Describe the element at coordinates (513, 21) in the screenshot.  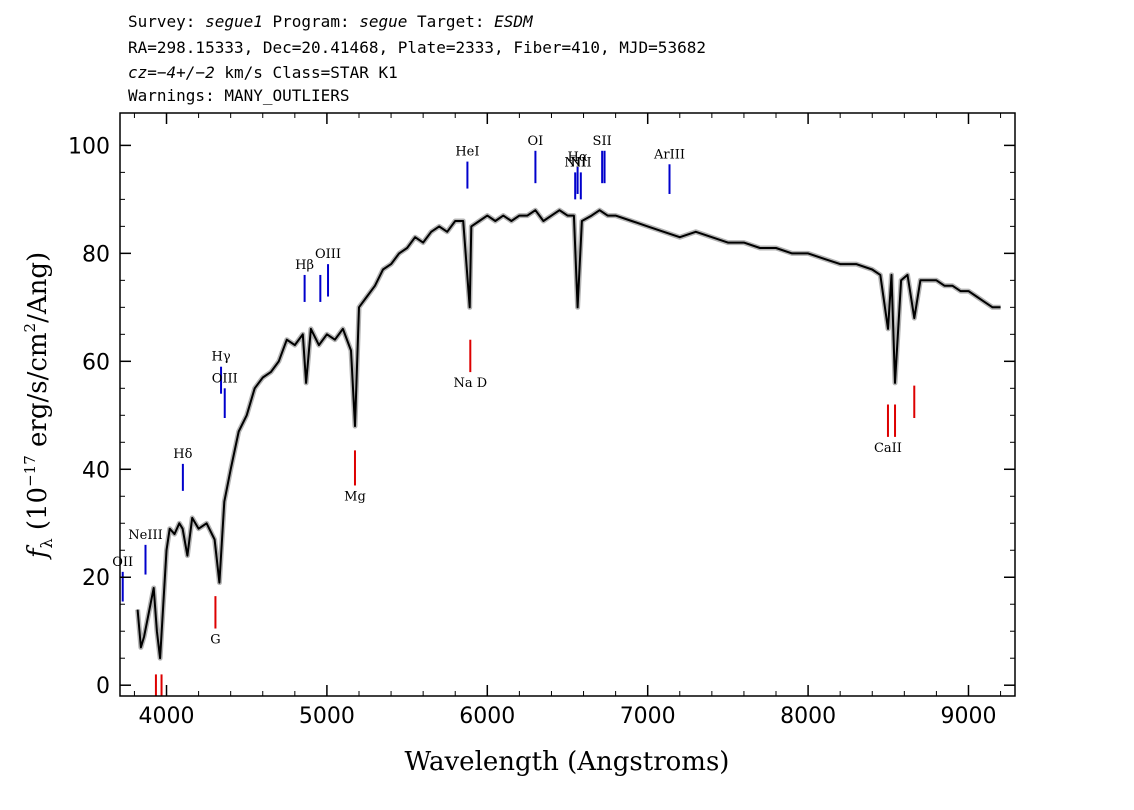
I see `target-value: ESDM` at that location.